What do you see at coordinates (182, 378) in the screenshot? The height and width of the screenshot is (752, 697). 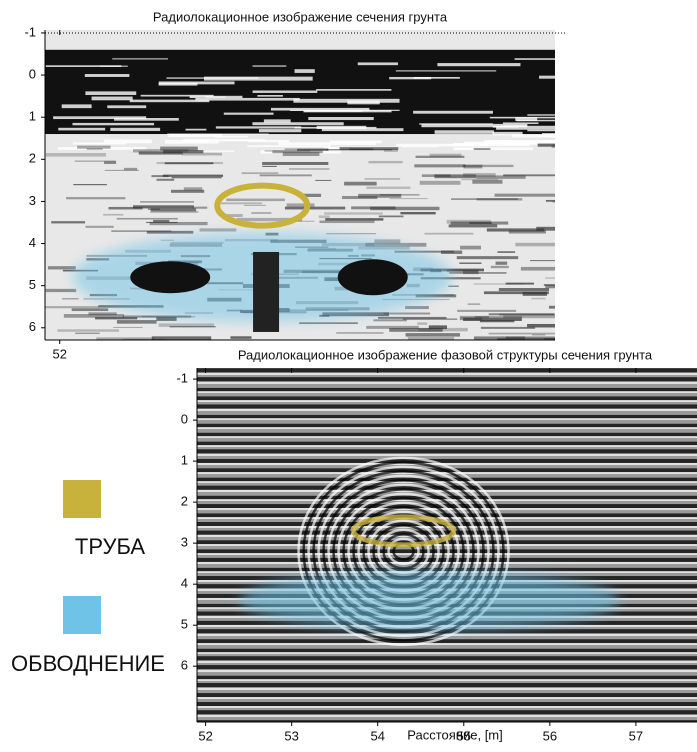 I see `y-tick-label: -1` at bounding box center [182, 378].